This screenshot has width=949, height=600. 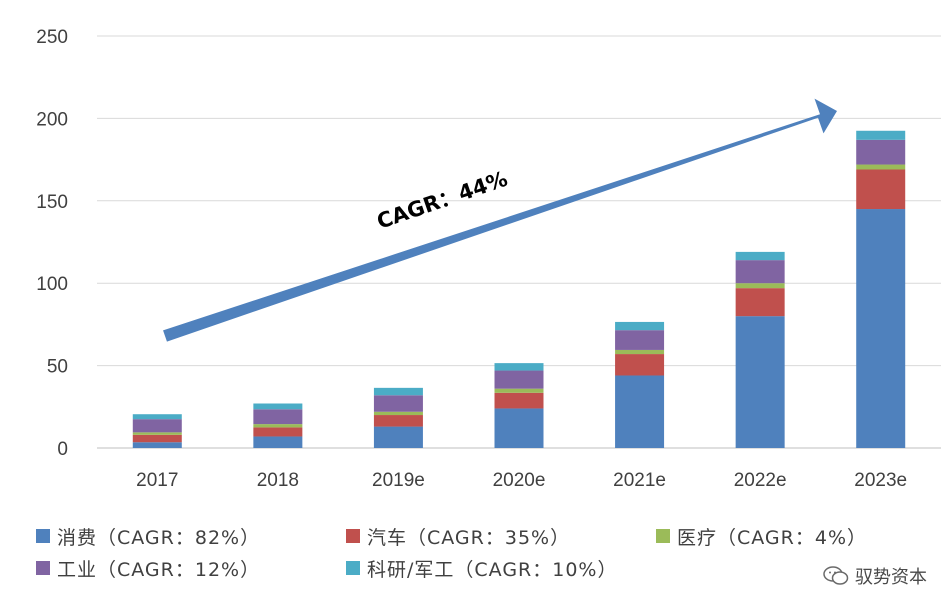 I want to click on x-axis-ticks: 2017 2018 2019e 2020e 2021e 2022e 2023e, so click(x=521, y=480).